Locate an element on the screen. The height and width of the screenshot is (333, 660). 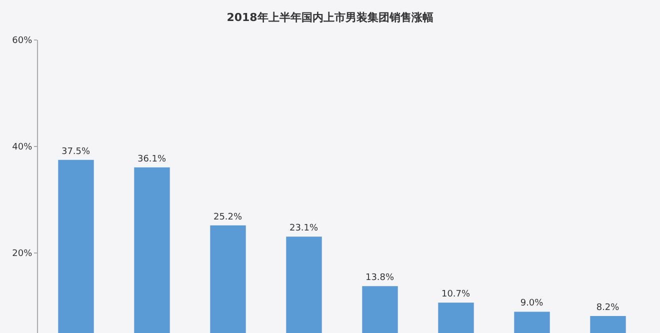
data-label: 25.2% is located at coordinates (228, 217).